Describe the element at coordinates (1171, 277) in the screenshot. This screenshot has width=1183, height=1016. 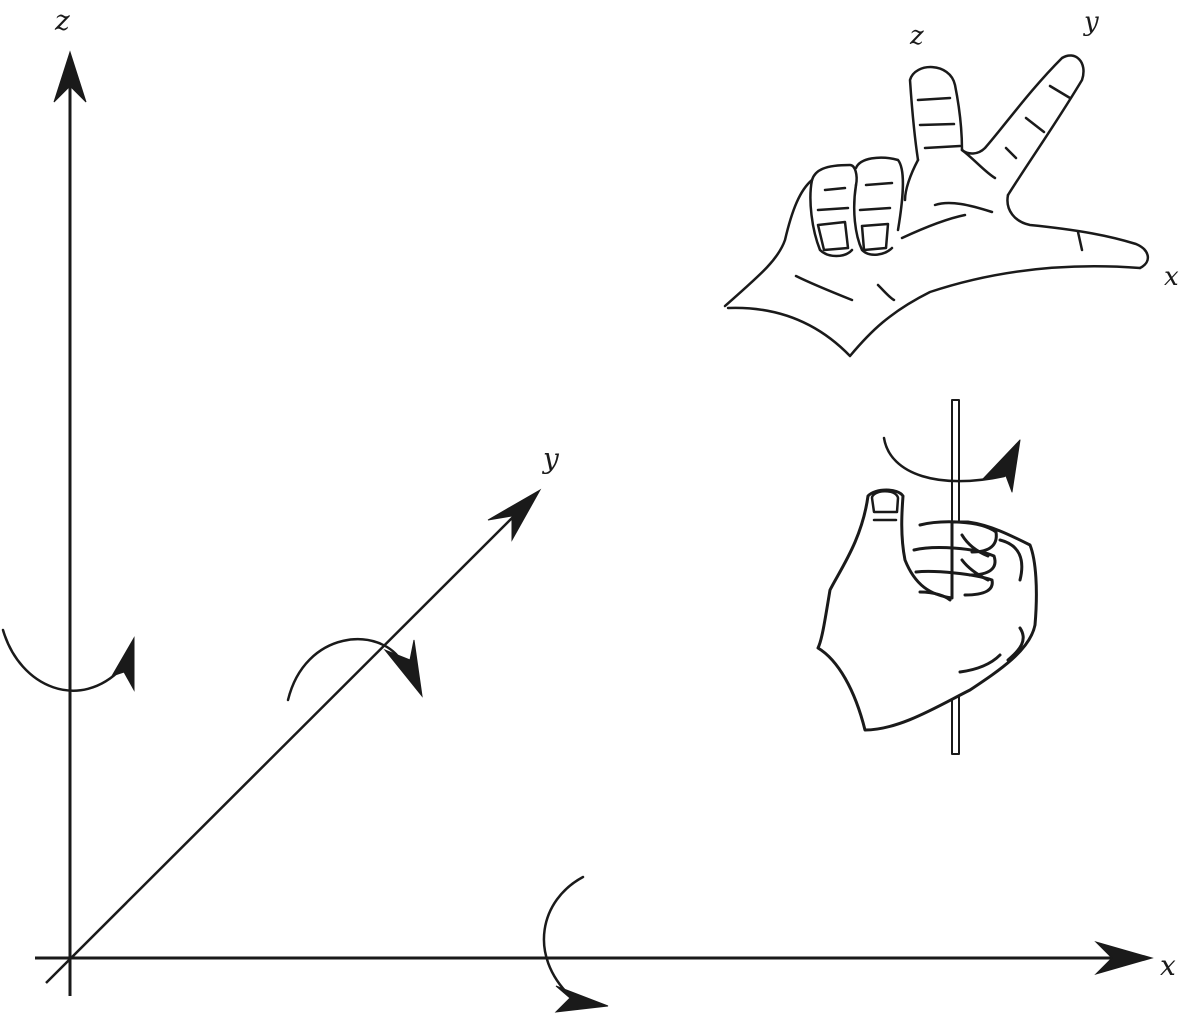
I see `hand-x-label: x` at that location.